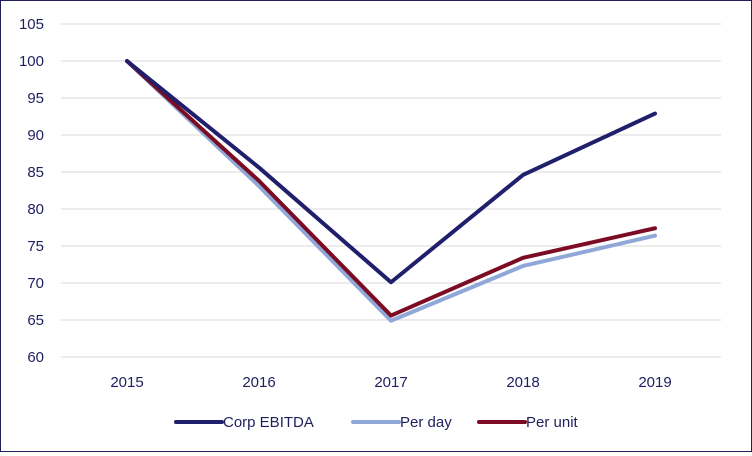 The image size is (752, 456). What do you see at coordinates (35, 98) in the screenshot?
I see `y-tick-label: 95` at bounding box center [35, 98].